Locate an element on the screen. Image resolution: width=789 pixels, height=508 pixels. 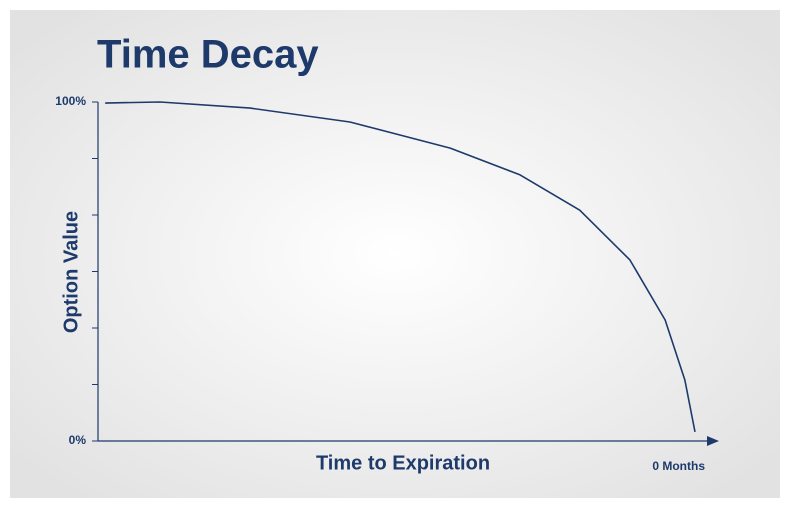
y-tick-label: 100% is located at coordinates (70, 101).